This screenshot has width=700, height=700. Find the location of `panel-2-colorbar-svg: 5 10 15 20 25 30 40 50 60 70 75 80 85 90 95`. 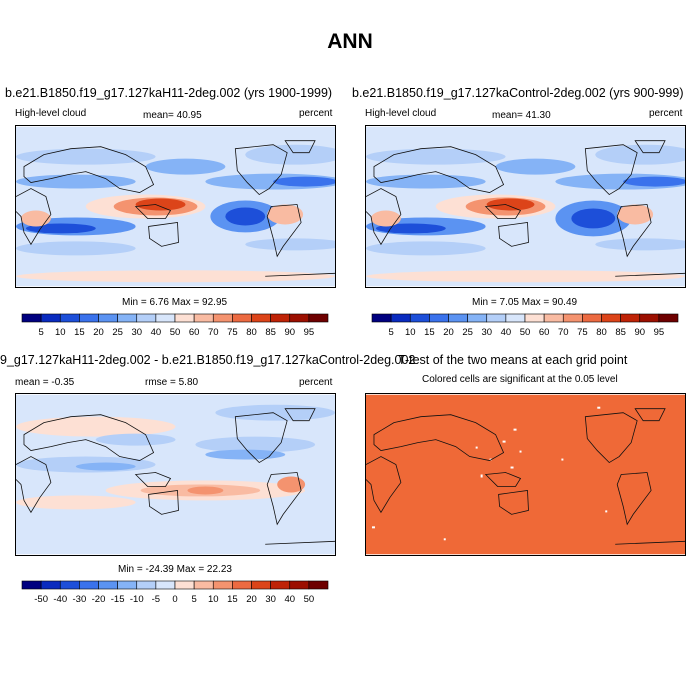

panel-2-colorbar-svg: 5 10 15 20 25 30 40 50 60 70 75 80 85 90 95 is located at coordinates (525, 325).